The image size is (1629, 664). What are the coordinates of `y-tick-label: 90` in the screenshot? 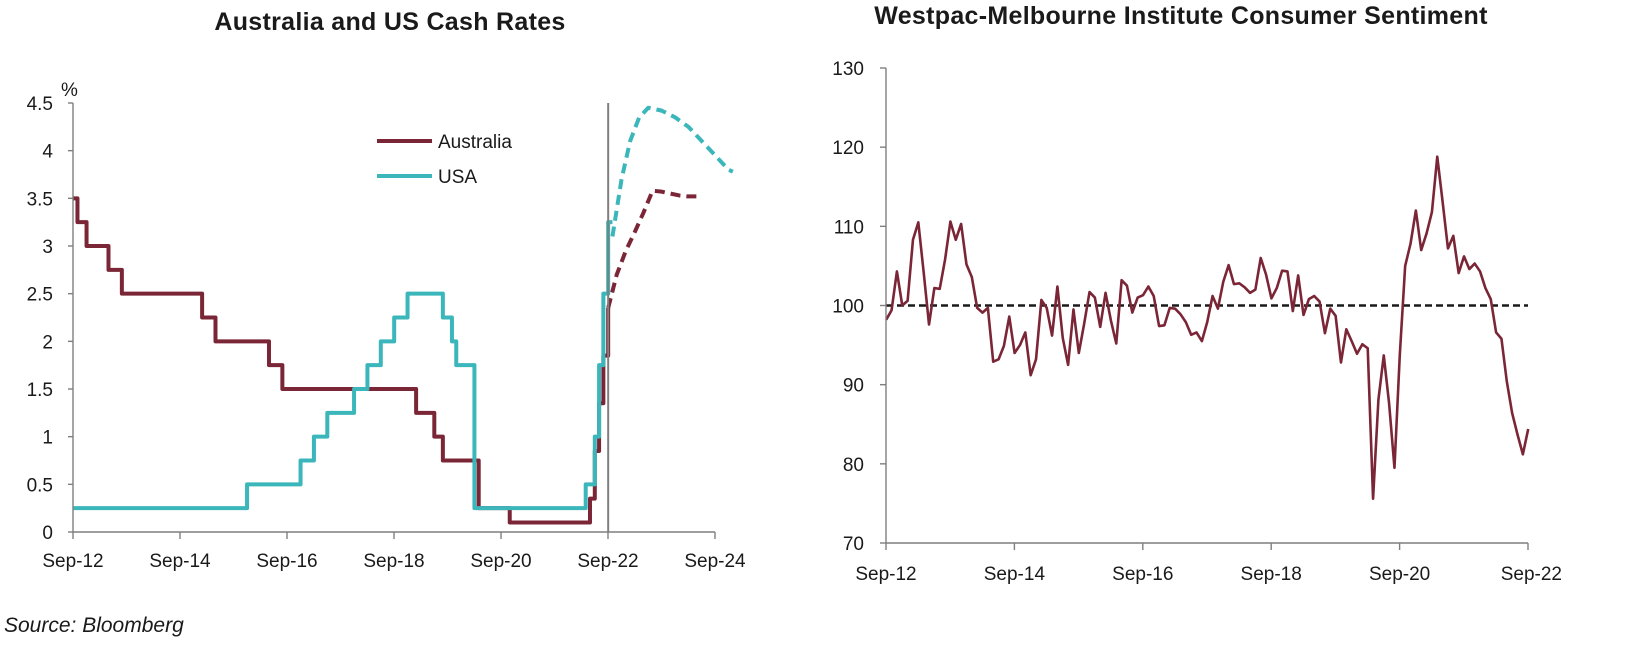 It's located at (853, 386).